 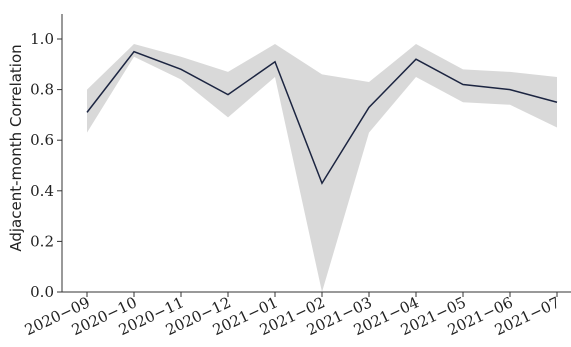 I want to click on y-tick-label: 0.8, so click(x=42, y=90).